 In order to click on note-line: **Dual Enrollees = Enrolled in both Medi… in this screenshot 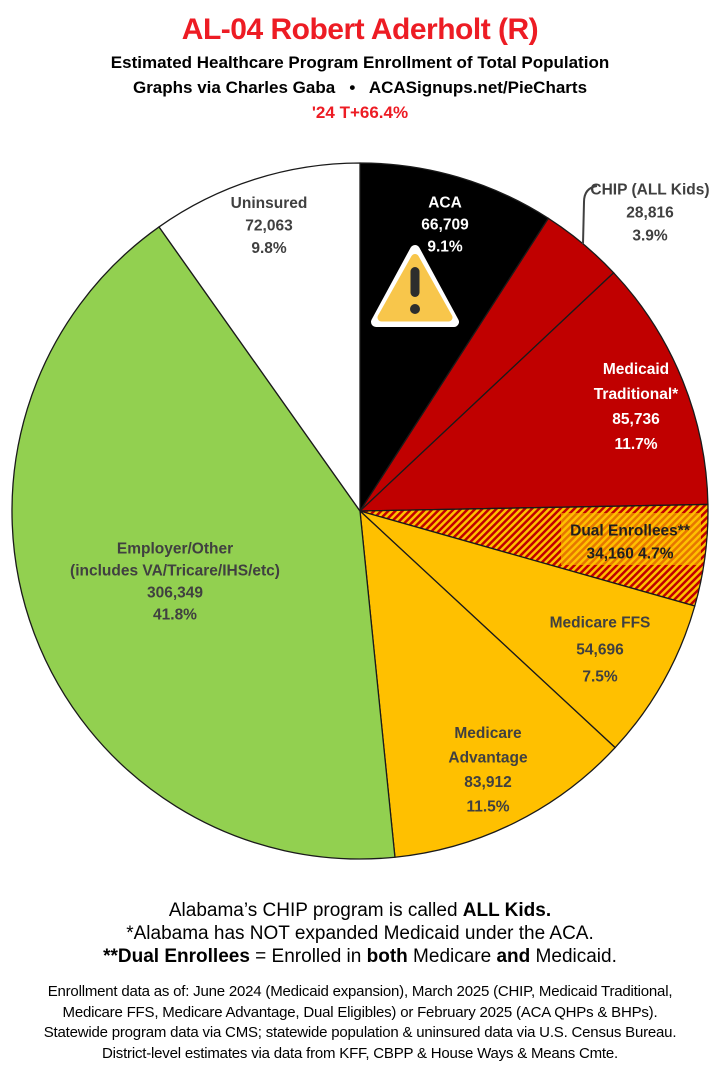, I will do `click(360, 956)`.